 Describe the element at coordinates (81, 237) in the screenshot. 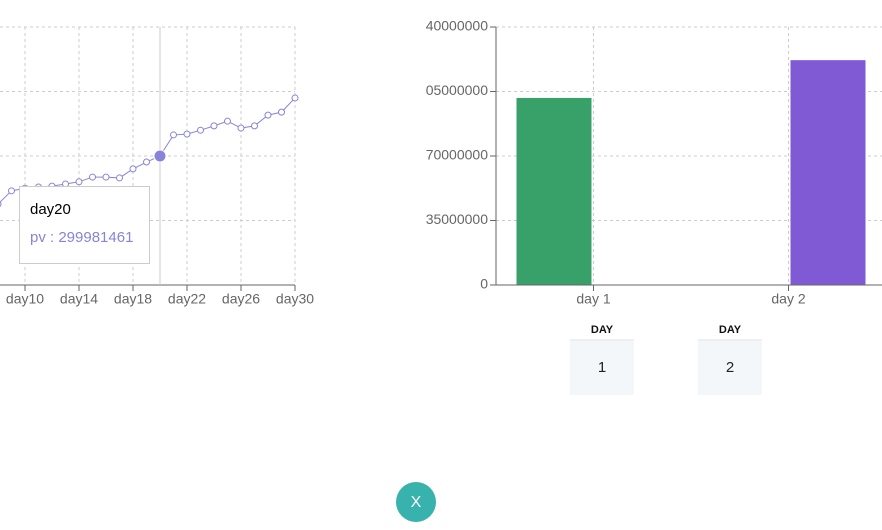

I see `tooltip-value: pv : 299981461` at that location.